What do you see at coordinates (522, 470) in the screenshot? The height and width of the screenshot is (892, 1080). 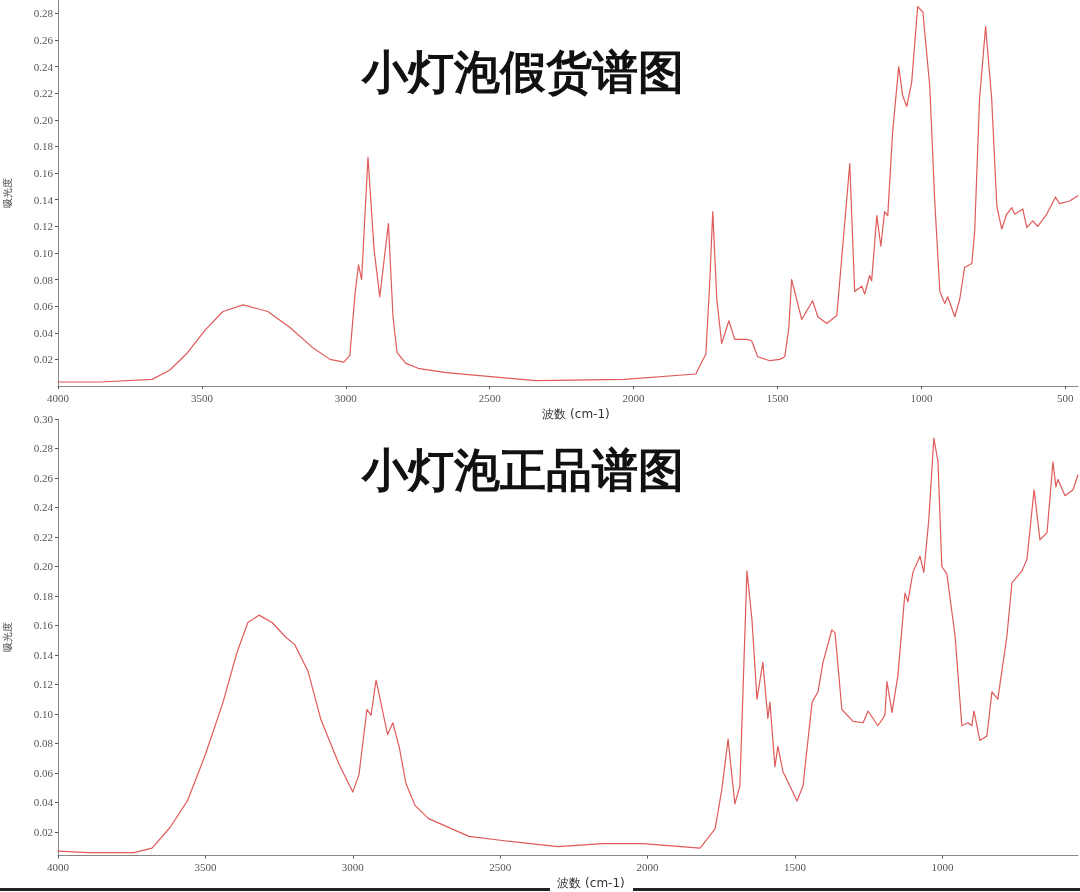 I see `text: 小灯泡正品谱图` at bounding box center [522, 470].